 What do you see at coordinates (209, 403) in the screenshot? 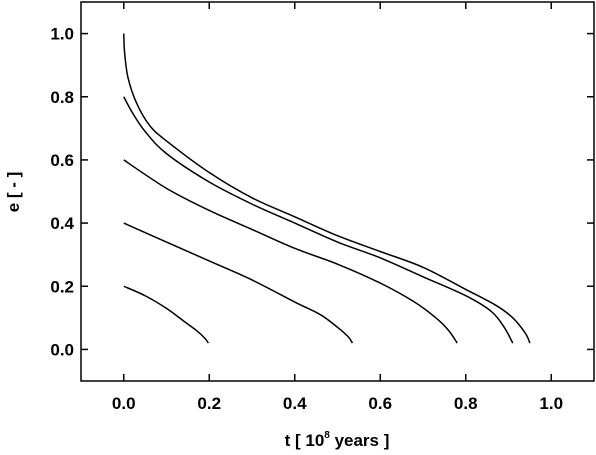
I see `x-tick-label: 0.2` at bounding box center [209, 403].